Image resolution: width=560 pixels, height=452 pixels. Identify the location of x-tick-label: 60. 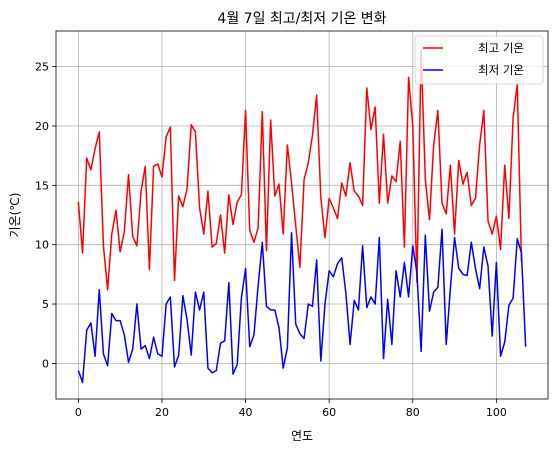
(329, 412).